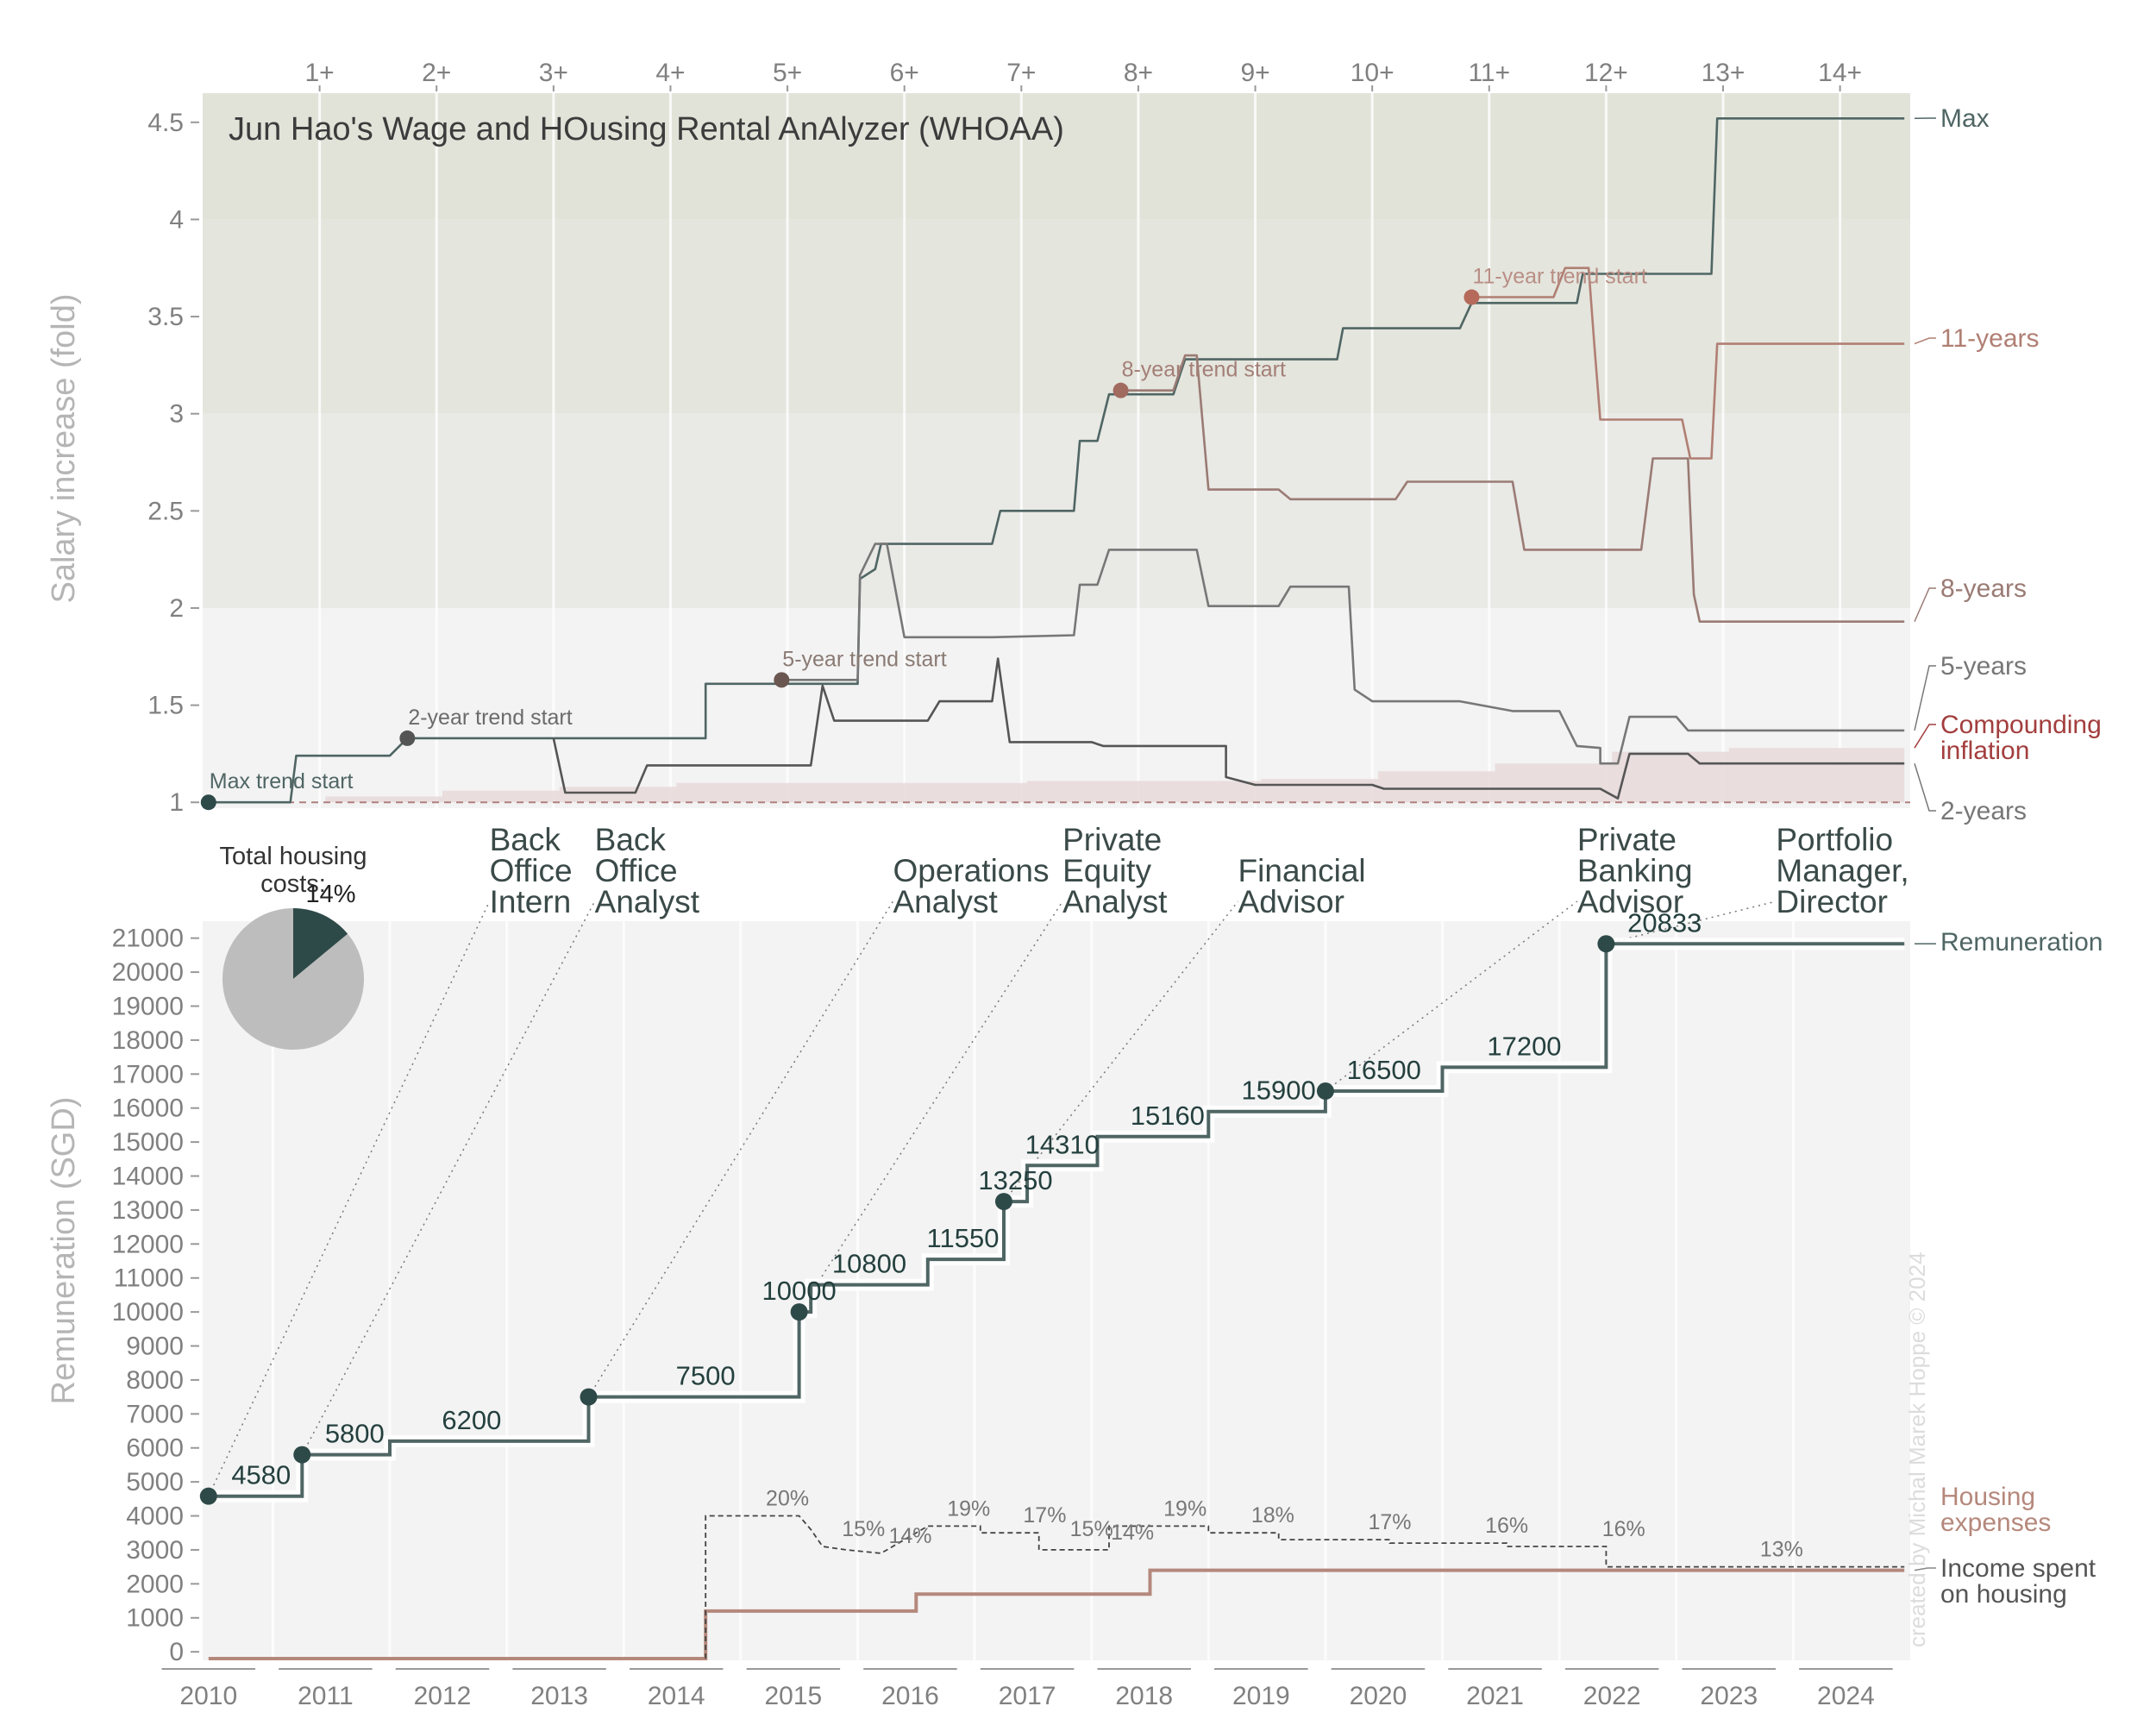 The height and width of the screenshot is (1725, 2156). Describe the element at coordinates (963, 1238) in the screenshot. I see `remuneration-value-label: 11550` at that location.